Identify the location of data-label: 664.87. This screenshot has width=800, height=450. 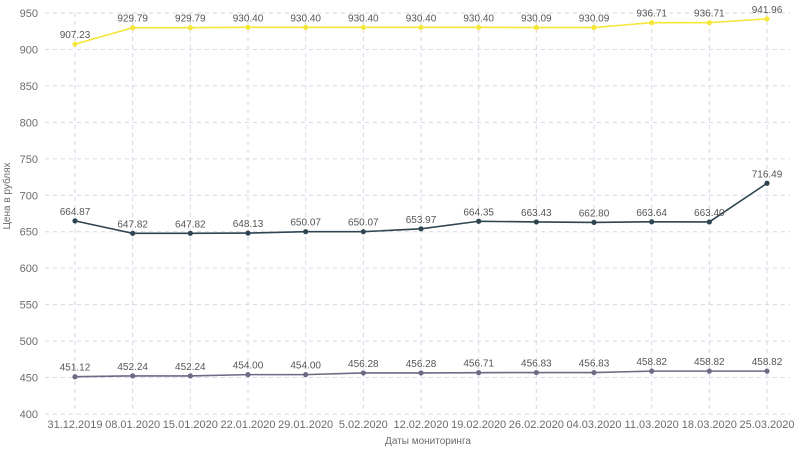
(75, 212).